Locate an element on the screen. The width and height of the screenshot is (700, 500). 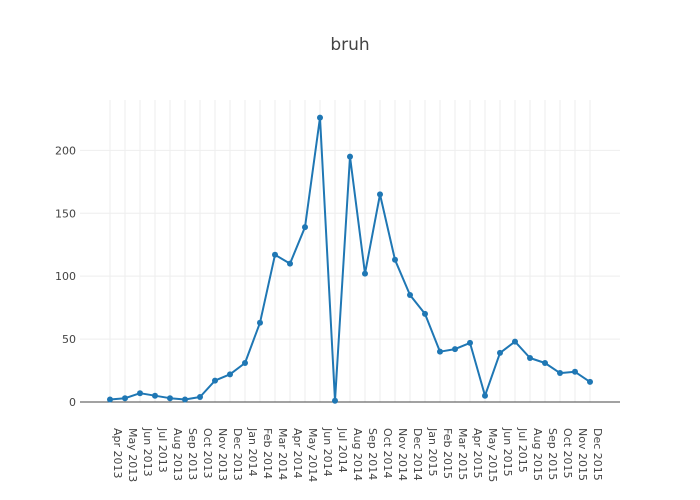
x-tick-label: Jan 2015 is located at coordinates (432, 451).